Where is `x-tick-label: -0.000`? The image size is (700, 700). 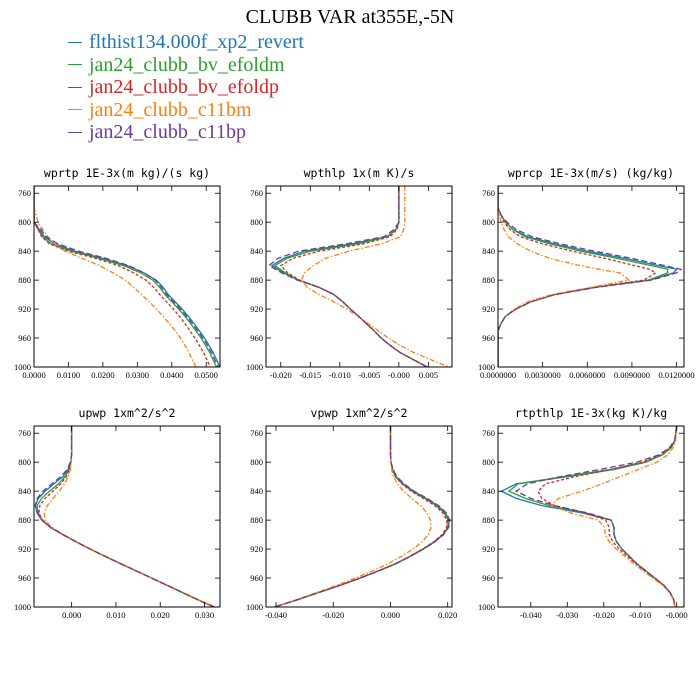
x-tick-label: -0.000 is located at coordinates (677, 615).